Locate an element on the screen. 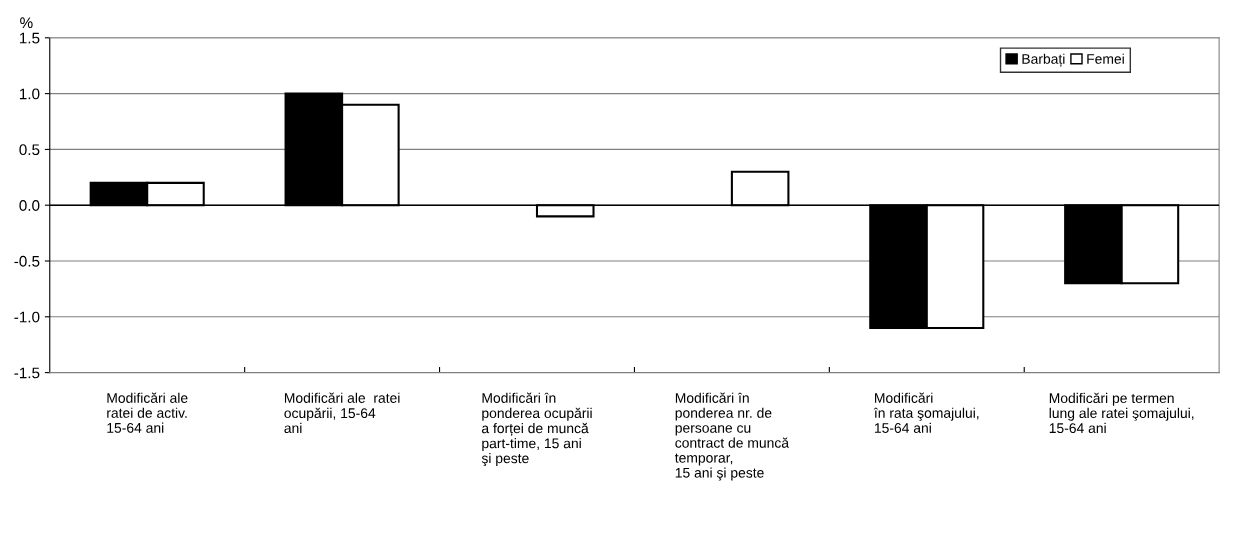 Image resolution: width=1244 pixels, height=540 pixels. y-axis-title: % is located at coordinates (26, 23).